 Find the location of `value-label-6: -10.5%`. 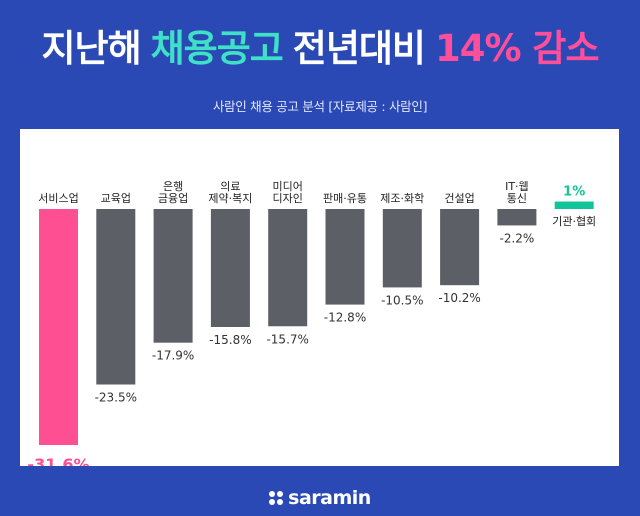

value-label-6: -10.5% is located at coordinates (402, 300).